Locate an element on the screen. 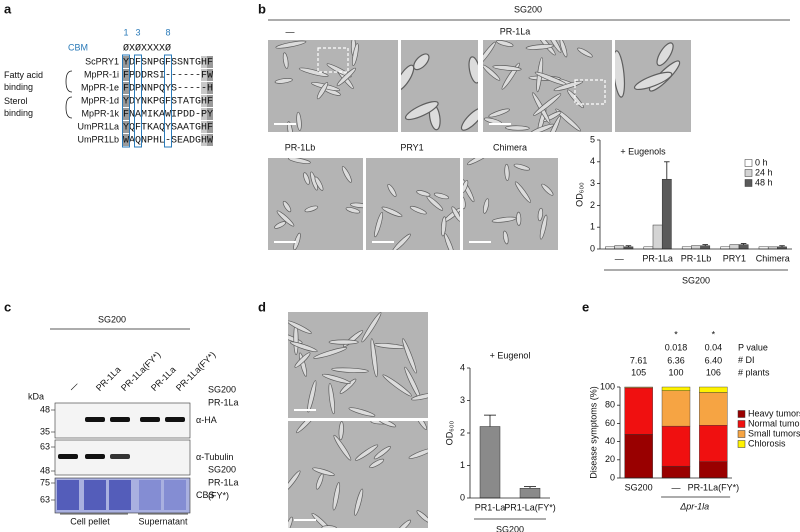  image-label: PRY1 is located at coordinates (411, 147).